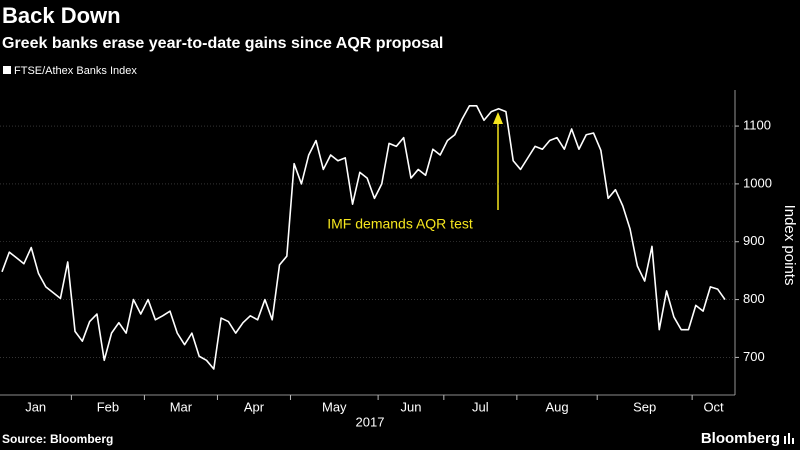 The height and width of the screenshot is (450, 800). I want to click on y-tick-label: 900, so click(754, 240).